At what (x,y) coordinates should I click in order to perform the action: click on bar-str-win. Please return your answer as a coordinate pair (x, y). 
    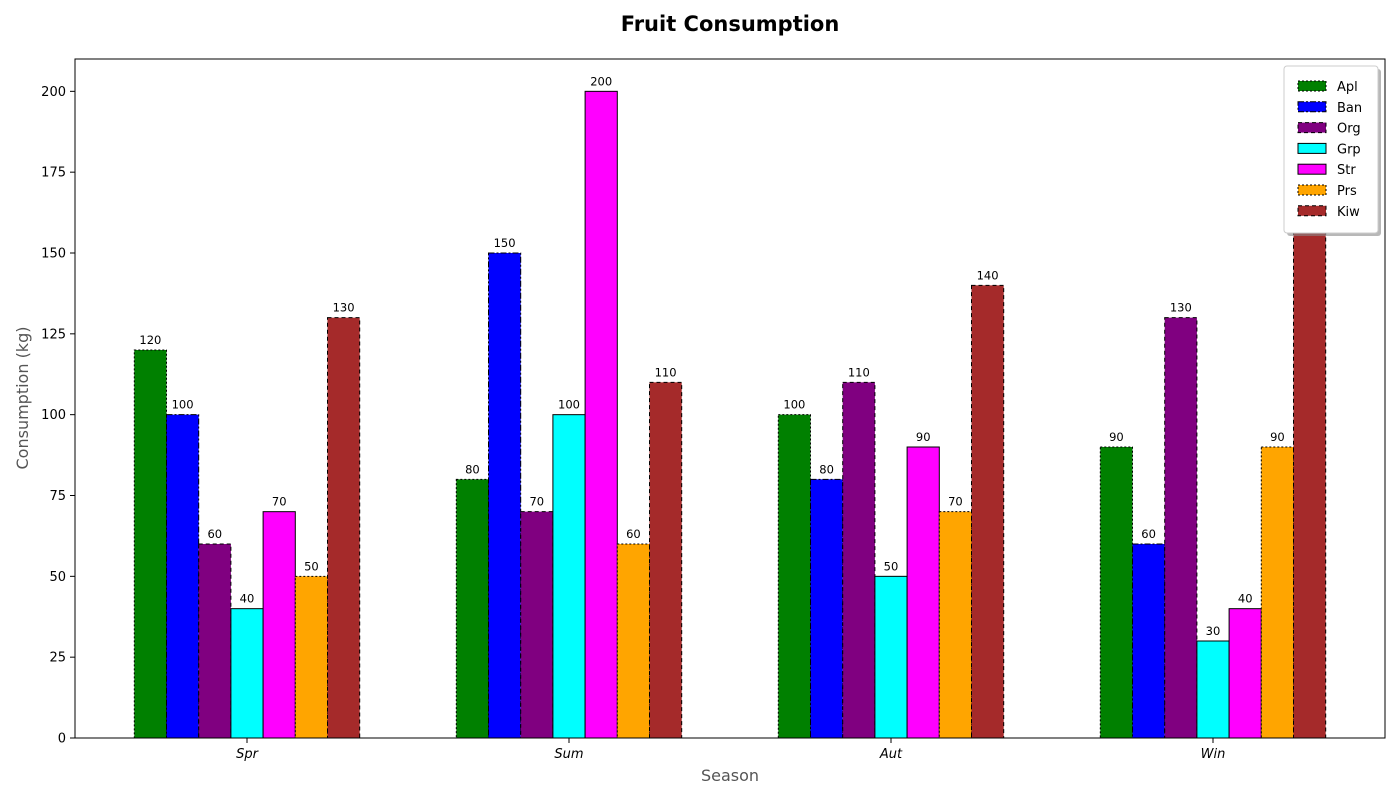
    Looking at the image, I should click on (1245, 673).